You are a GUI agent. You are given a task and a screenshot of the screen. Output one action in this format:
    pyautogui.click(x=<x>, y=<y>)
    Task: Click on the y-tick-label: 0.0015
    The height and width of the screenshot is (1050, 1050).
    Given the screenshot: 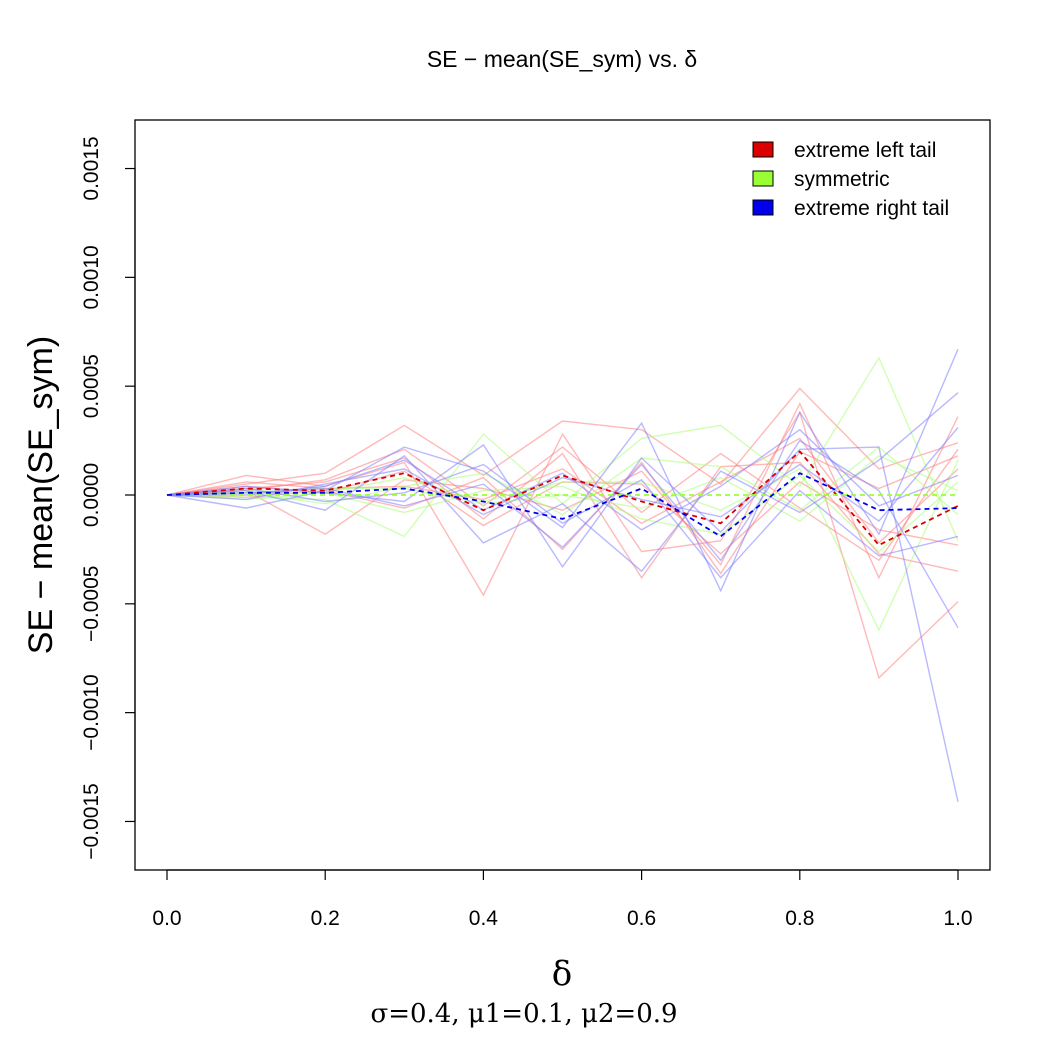 What is the action you would take?
    pyautogui.click(x=91, y=168)
    